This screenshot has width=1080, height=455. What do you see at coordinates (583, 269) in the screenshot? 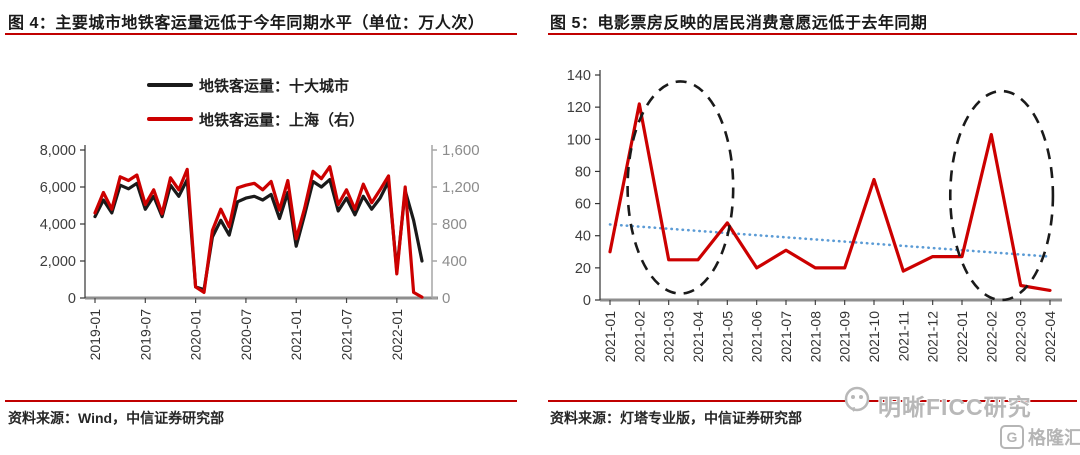
I see `svg-text: 20` at bounding box center [583, 269].